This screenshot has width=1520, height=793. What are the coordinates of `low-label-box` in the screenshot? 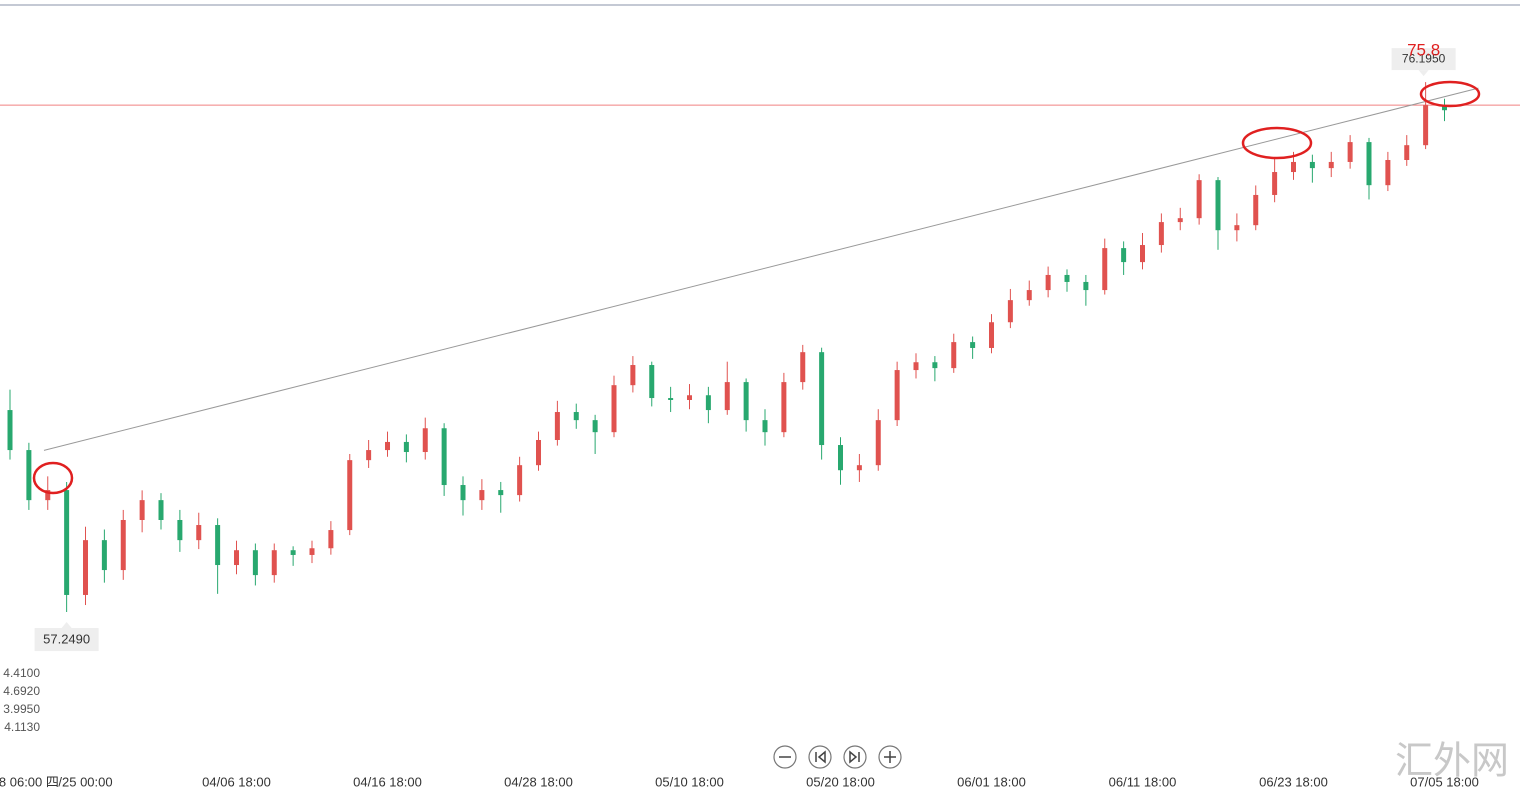 It's located at (66, 640).